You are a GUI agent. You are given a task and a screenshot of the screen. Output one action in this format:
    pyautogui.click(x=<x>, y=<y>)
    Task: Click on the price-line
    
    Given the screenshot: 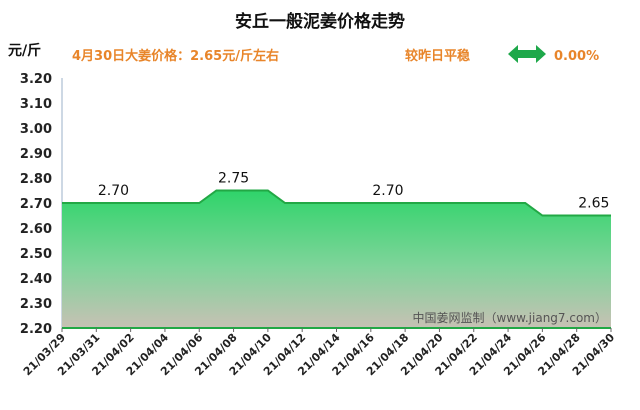 What is the action you would take?
    pyautogui.click(x=336, y=203)
    